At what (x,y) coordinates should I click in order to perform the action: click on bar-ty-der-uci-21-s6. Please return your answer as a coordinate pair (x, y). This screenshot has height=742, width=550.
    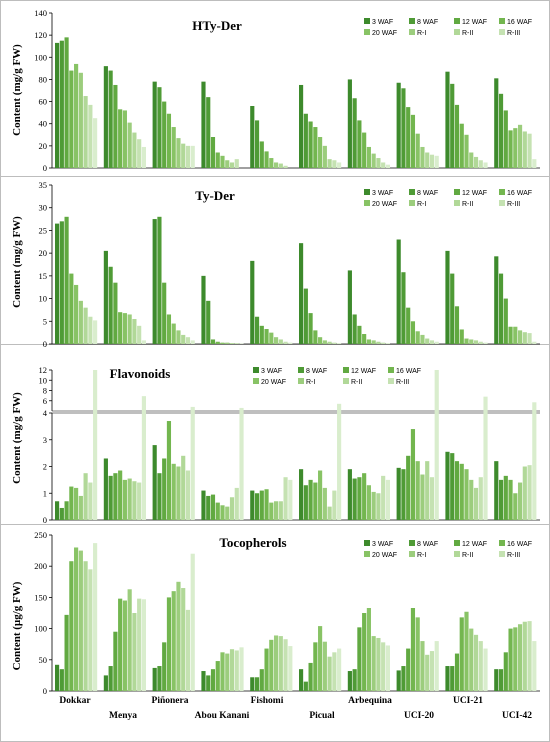
    Looking at the image, I should click on (471, 341).